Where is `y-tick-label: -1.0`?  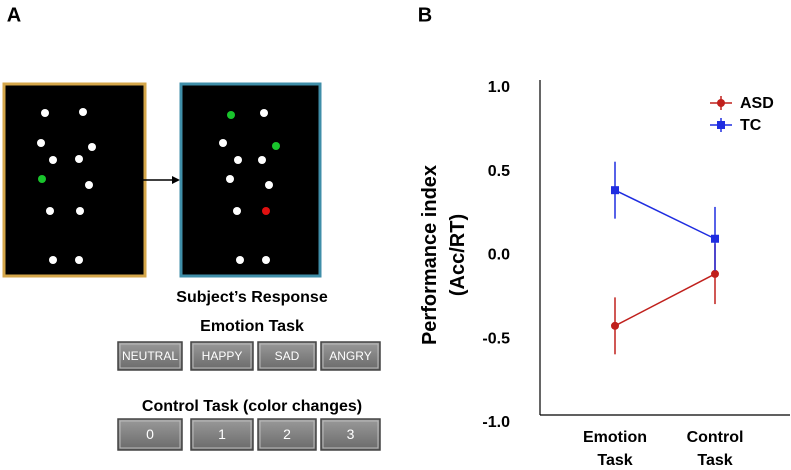 y-tick-label: -1.0 is located at coordinates (496, 422).